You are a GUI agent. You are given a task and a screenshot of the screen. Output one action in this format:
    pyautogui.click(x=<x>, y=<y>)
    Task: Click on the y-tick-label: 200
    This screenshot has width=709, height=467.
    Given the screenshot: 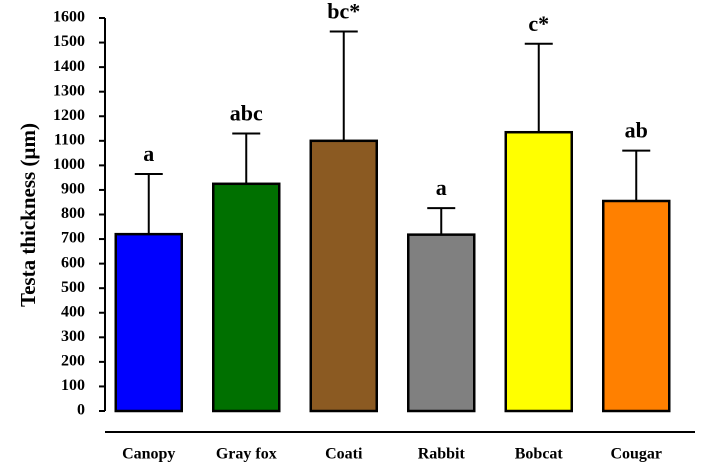 What is the action you would take?
    pyautogui.click(x=73, y=361)
    